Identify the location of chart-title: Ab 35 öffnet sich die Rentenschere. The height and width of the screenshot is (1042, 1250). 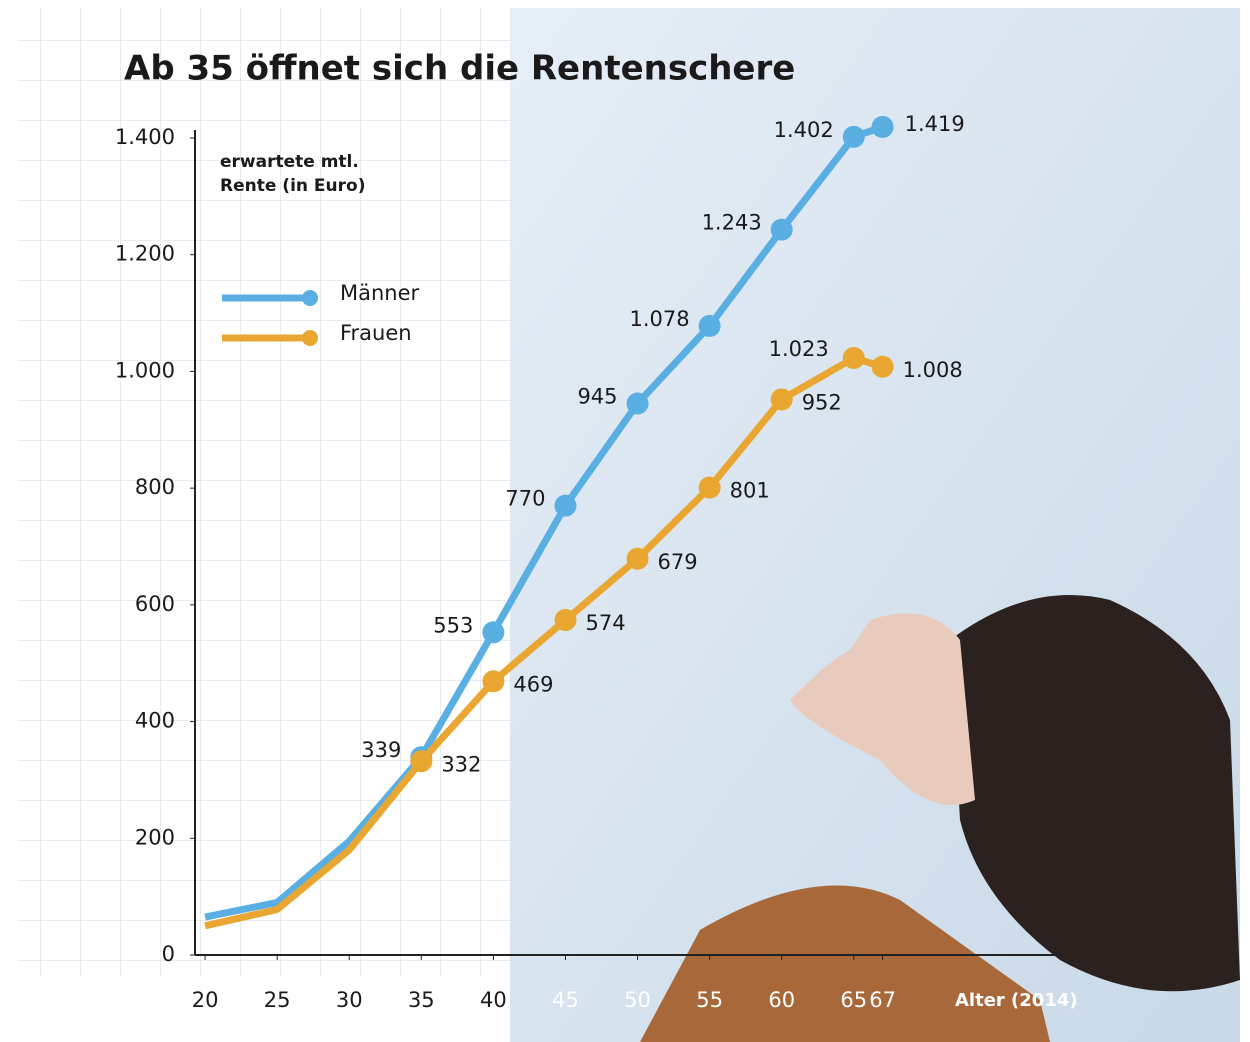
(459, 69).